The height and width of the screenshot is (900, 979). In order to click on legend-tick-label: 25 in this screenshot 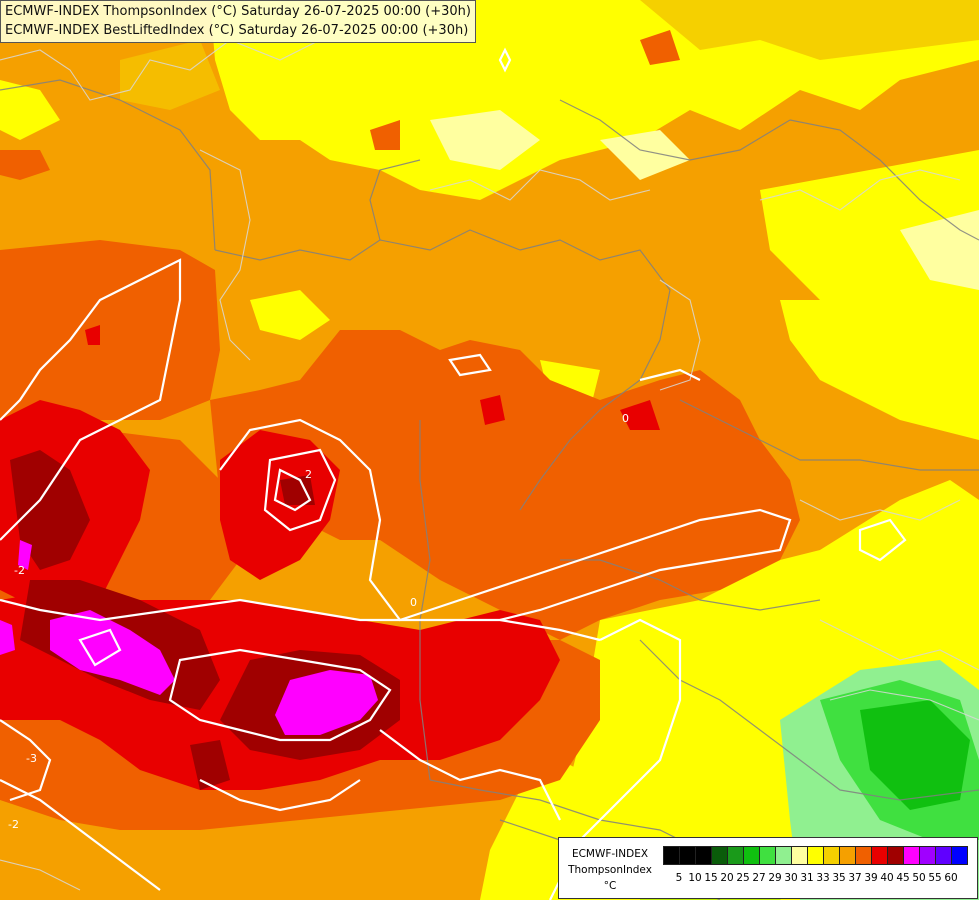, I will do `click(743, 878)`.